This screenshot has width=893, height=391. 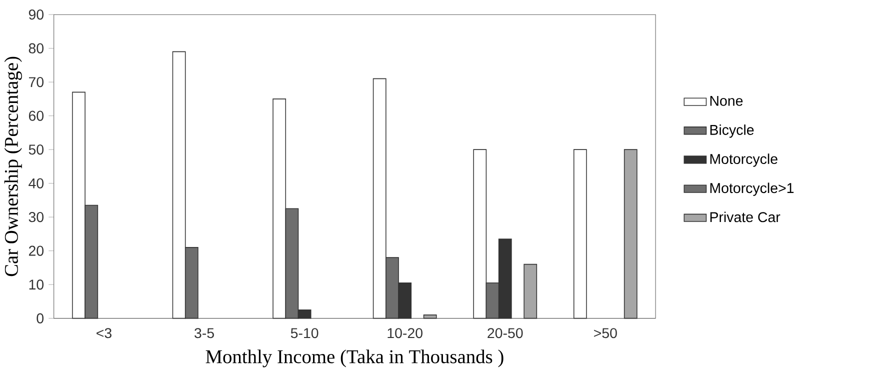 What do you see at coordinates (36, 48) in the screenshot?
I see `y-tick-label: 80` at bounding box center [36, 48].